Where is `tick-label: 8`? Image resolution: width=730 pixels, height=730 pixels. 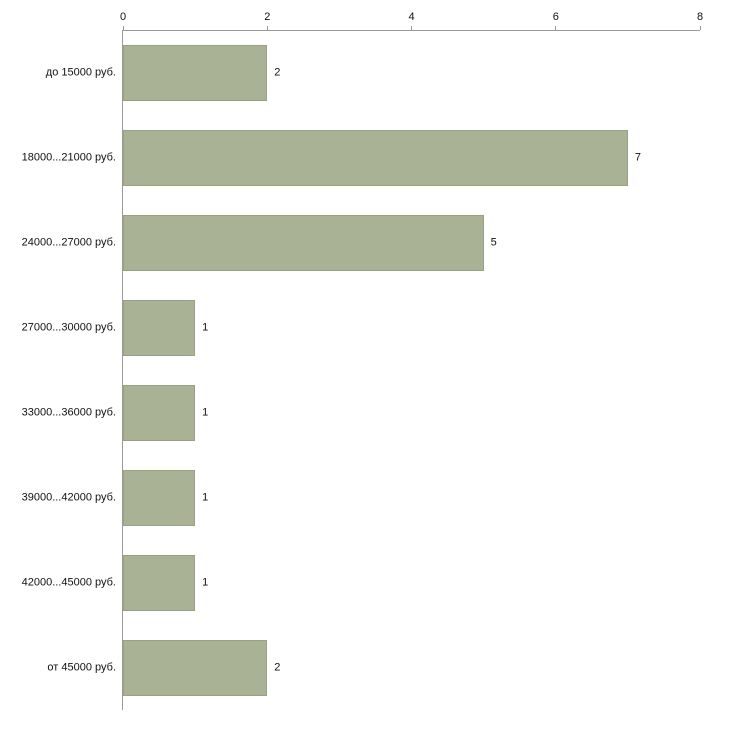 tick-label: 8 is located at coordinates (700, 17).